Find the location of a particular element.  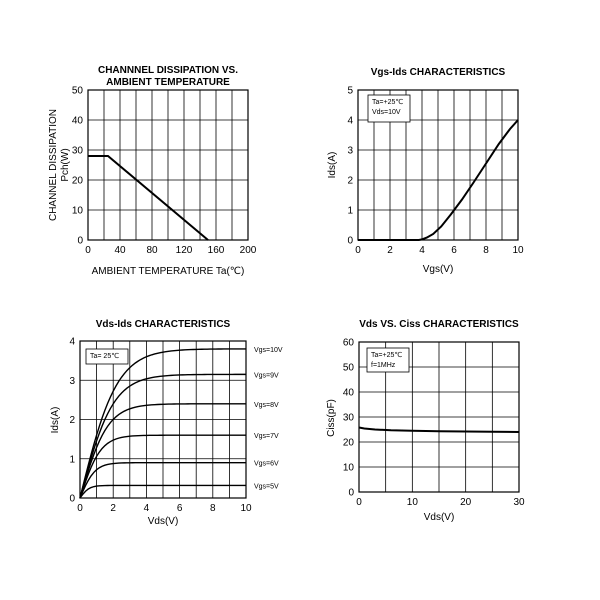

x-tick-label: 160 is located at coordinates (216, 250).